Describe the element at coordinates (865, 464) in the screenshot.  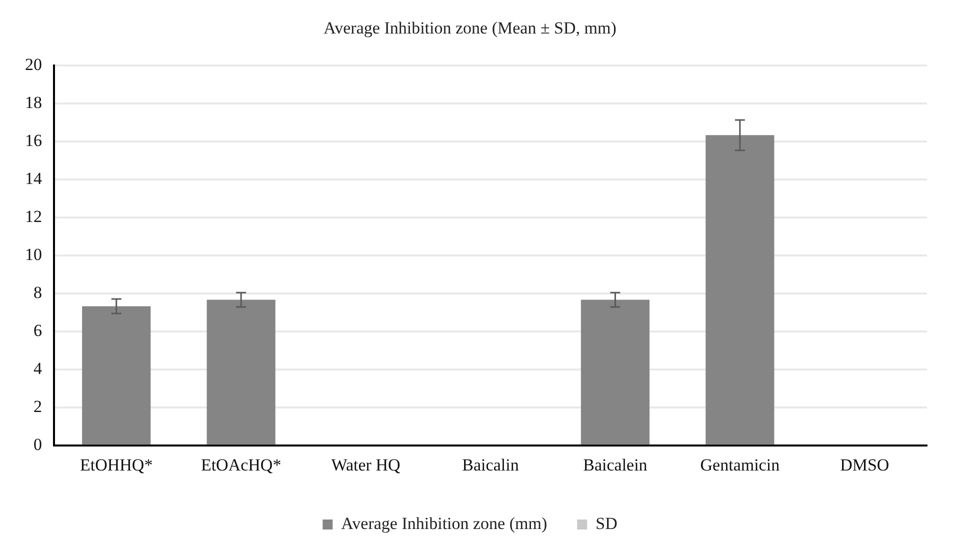
I see `x-tick-label: DMSO` at that location.